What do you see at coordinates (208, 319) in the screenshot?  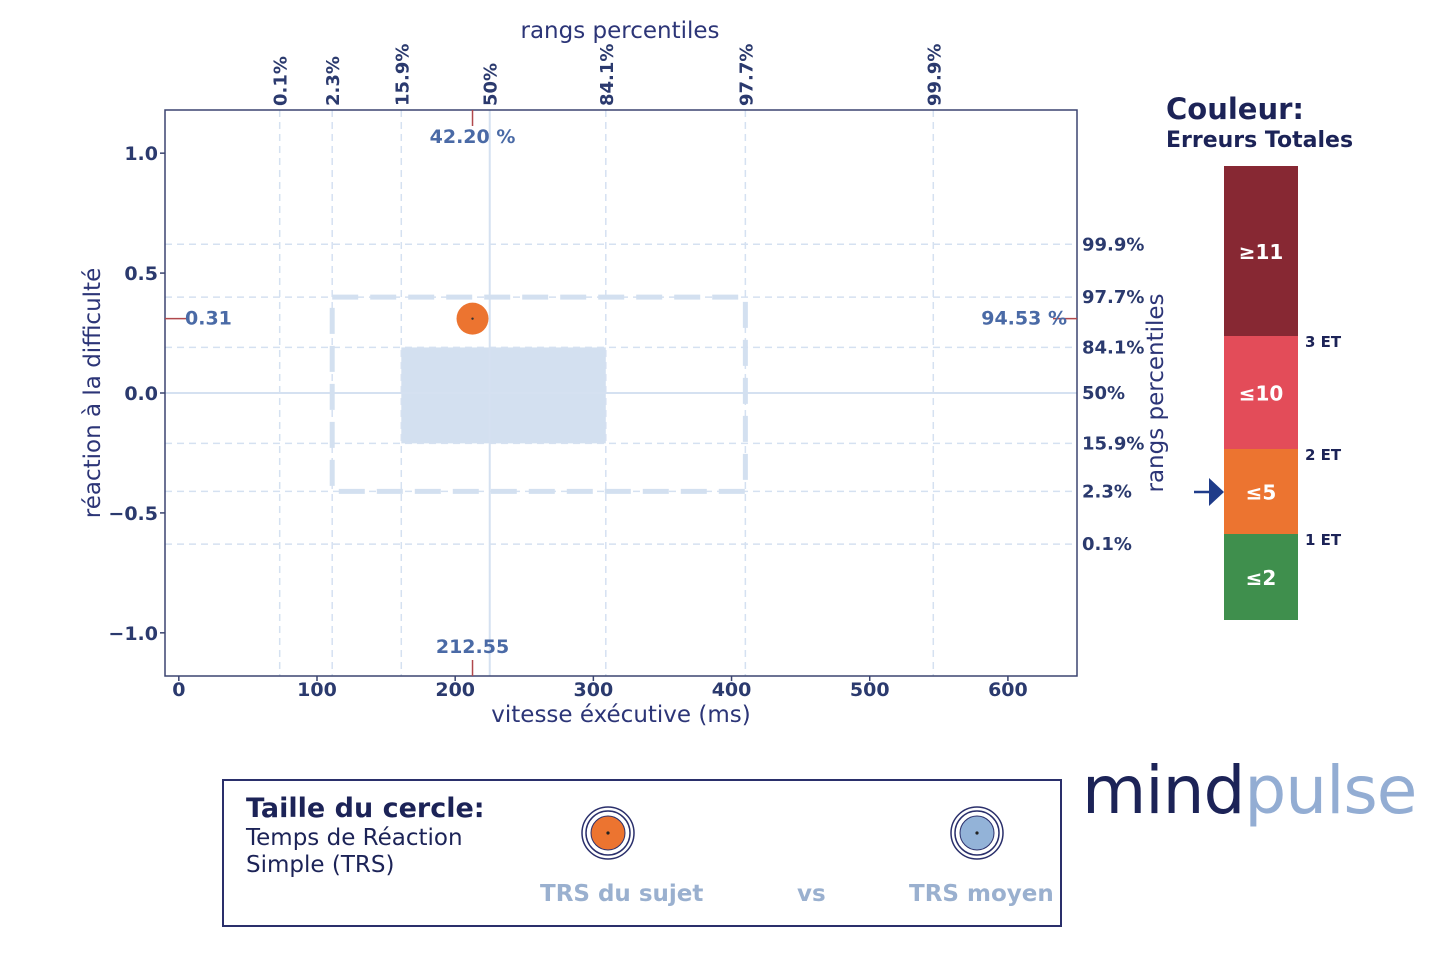 I see `y-value-annotation: 0.31` at bounding box center [208, 319].